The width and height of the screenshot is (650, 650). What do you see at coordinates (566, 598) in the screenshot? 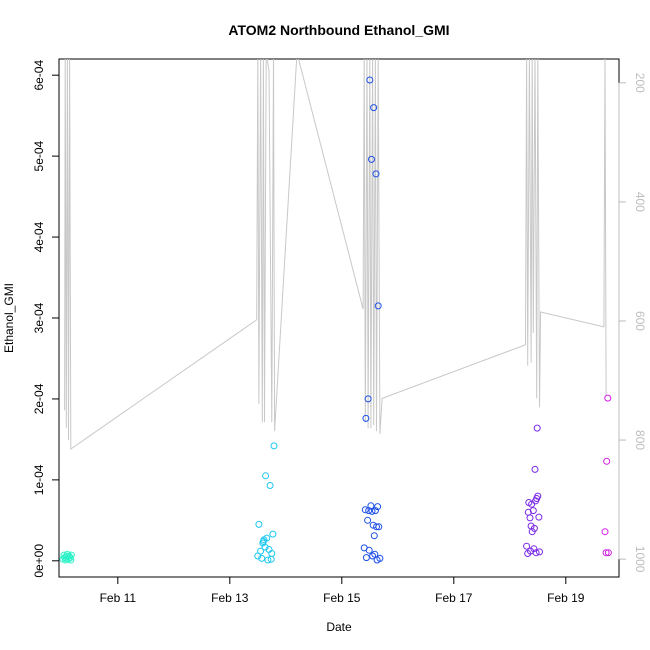
I see `x-tick-label: Feb 19` at bounding box center [566, 598].